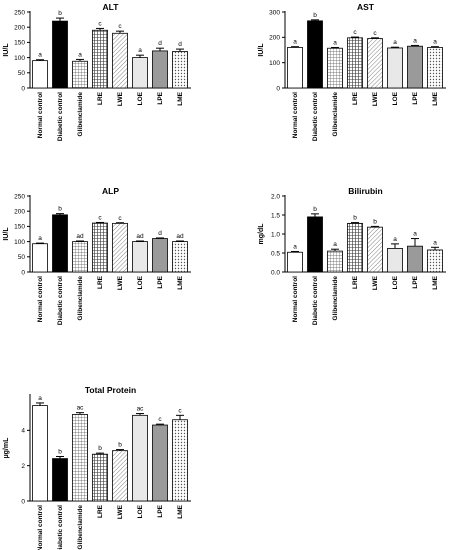 The width and height of the screenshot is (449, 550). What do you see at coordinates (6, 447) in the screenshot?
I see `y-axis-label: µg/mL` at bounding box center [6, 447].